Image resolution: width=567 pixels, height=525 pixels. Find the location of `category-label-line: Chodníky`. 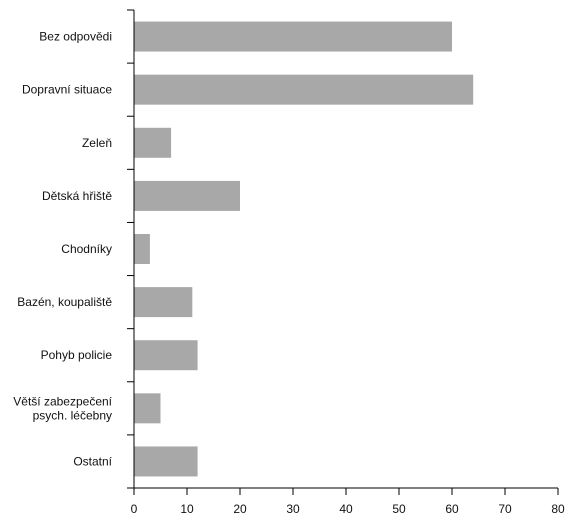

category-label-line: Chodníky is located at coordinates (86, 249).